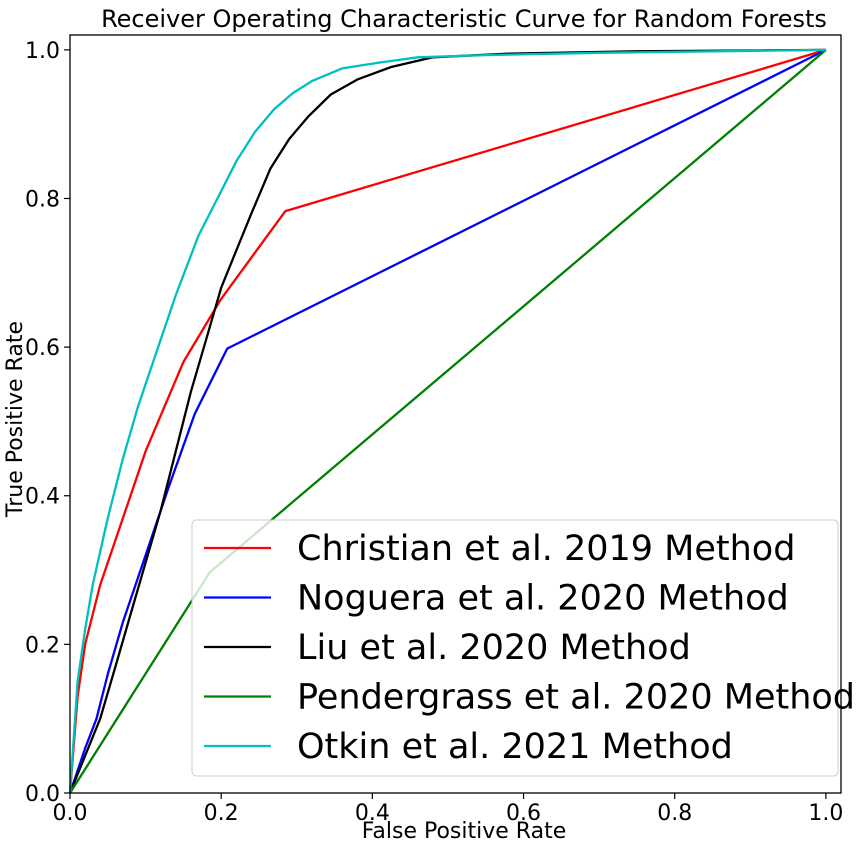 This screenshot has height=851, width=863. What do you see at coordinates (70, 813) in the screenshot?
I see `x-tick-label: 0.0` at bounding box center [70, 813].